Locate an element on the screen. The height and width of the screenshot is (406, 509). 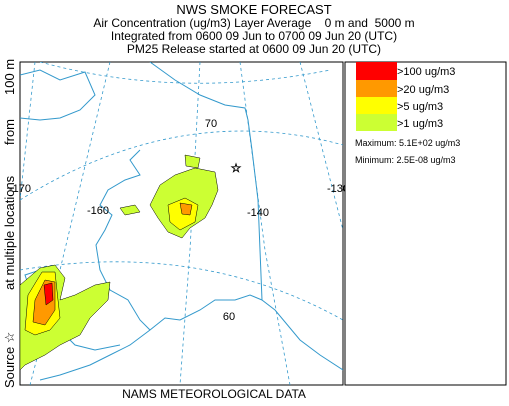
grid-label: -170 is located at coordinates (20, 189).